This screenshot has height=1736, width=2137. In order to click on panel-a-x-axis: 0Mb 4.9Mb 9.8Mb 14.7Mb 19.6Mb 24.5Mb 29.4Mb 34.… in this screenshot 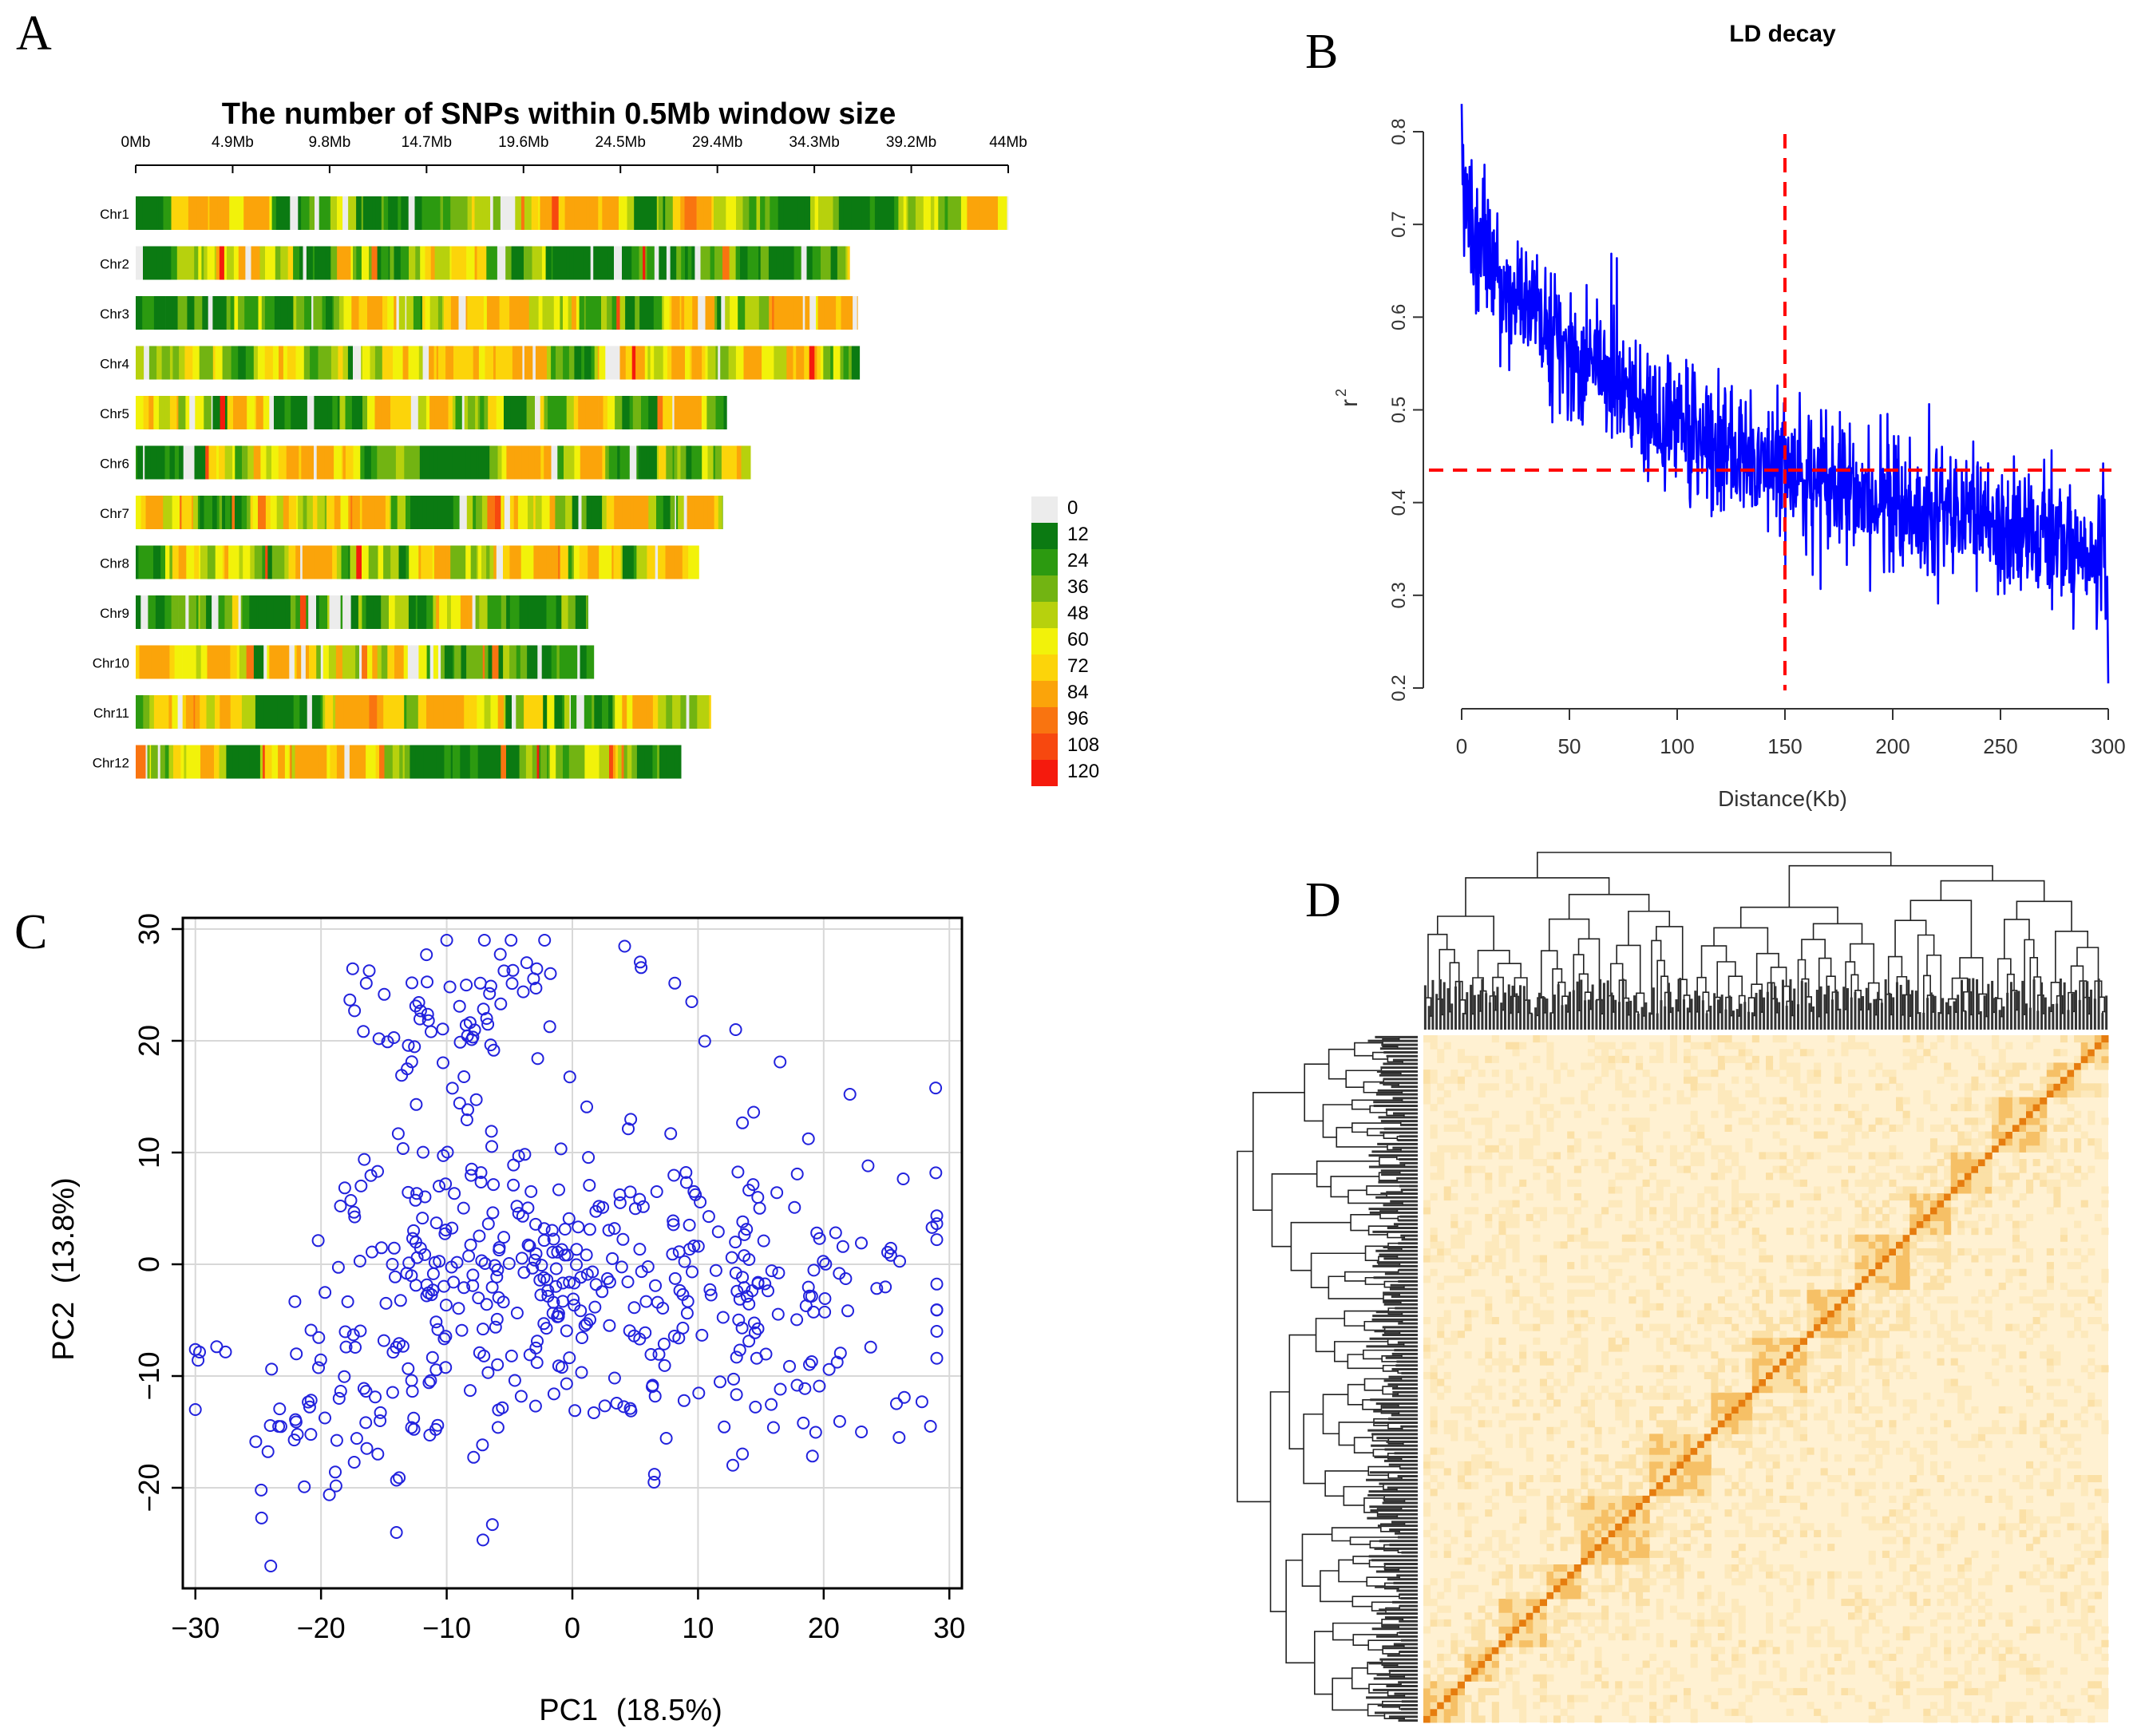, I will do `click(574, 153)`.